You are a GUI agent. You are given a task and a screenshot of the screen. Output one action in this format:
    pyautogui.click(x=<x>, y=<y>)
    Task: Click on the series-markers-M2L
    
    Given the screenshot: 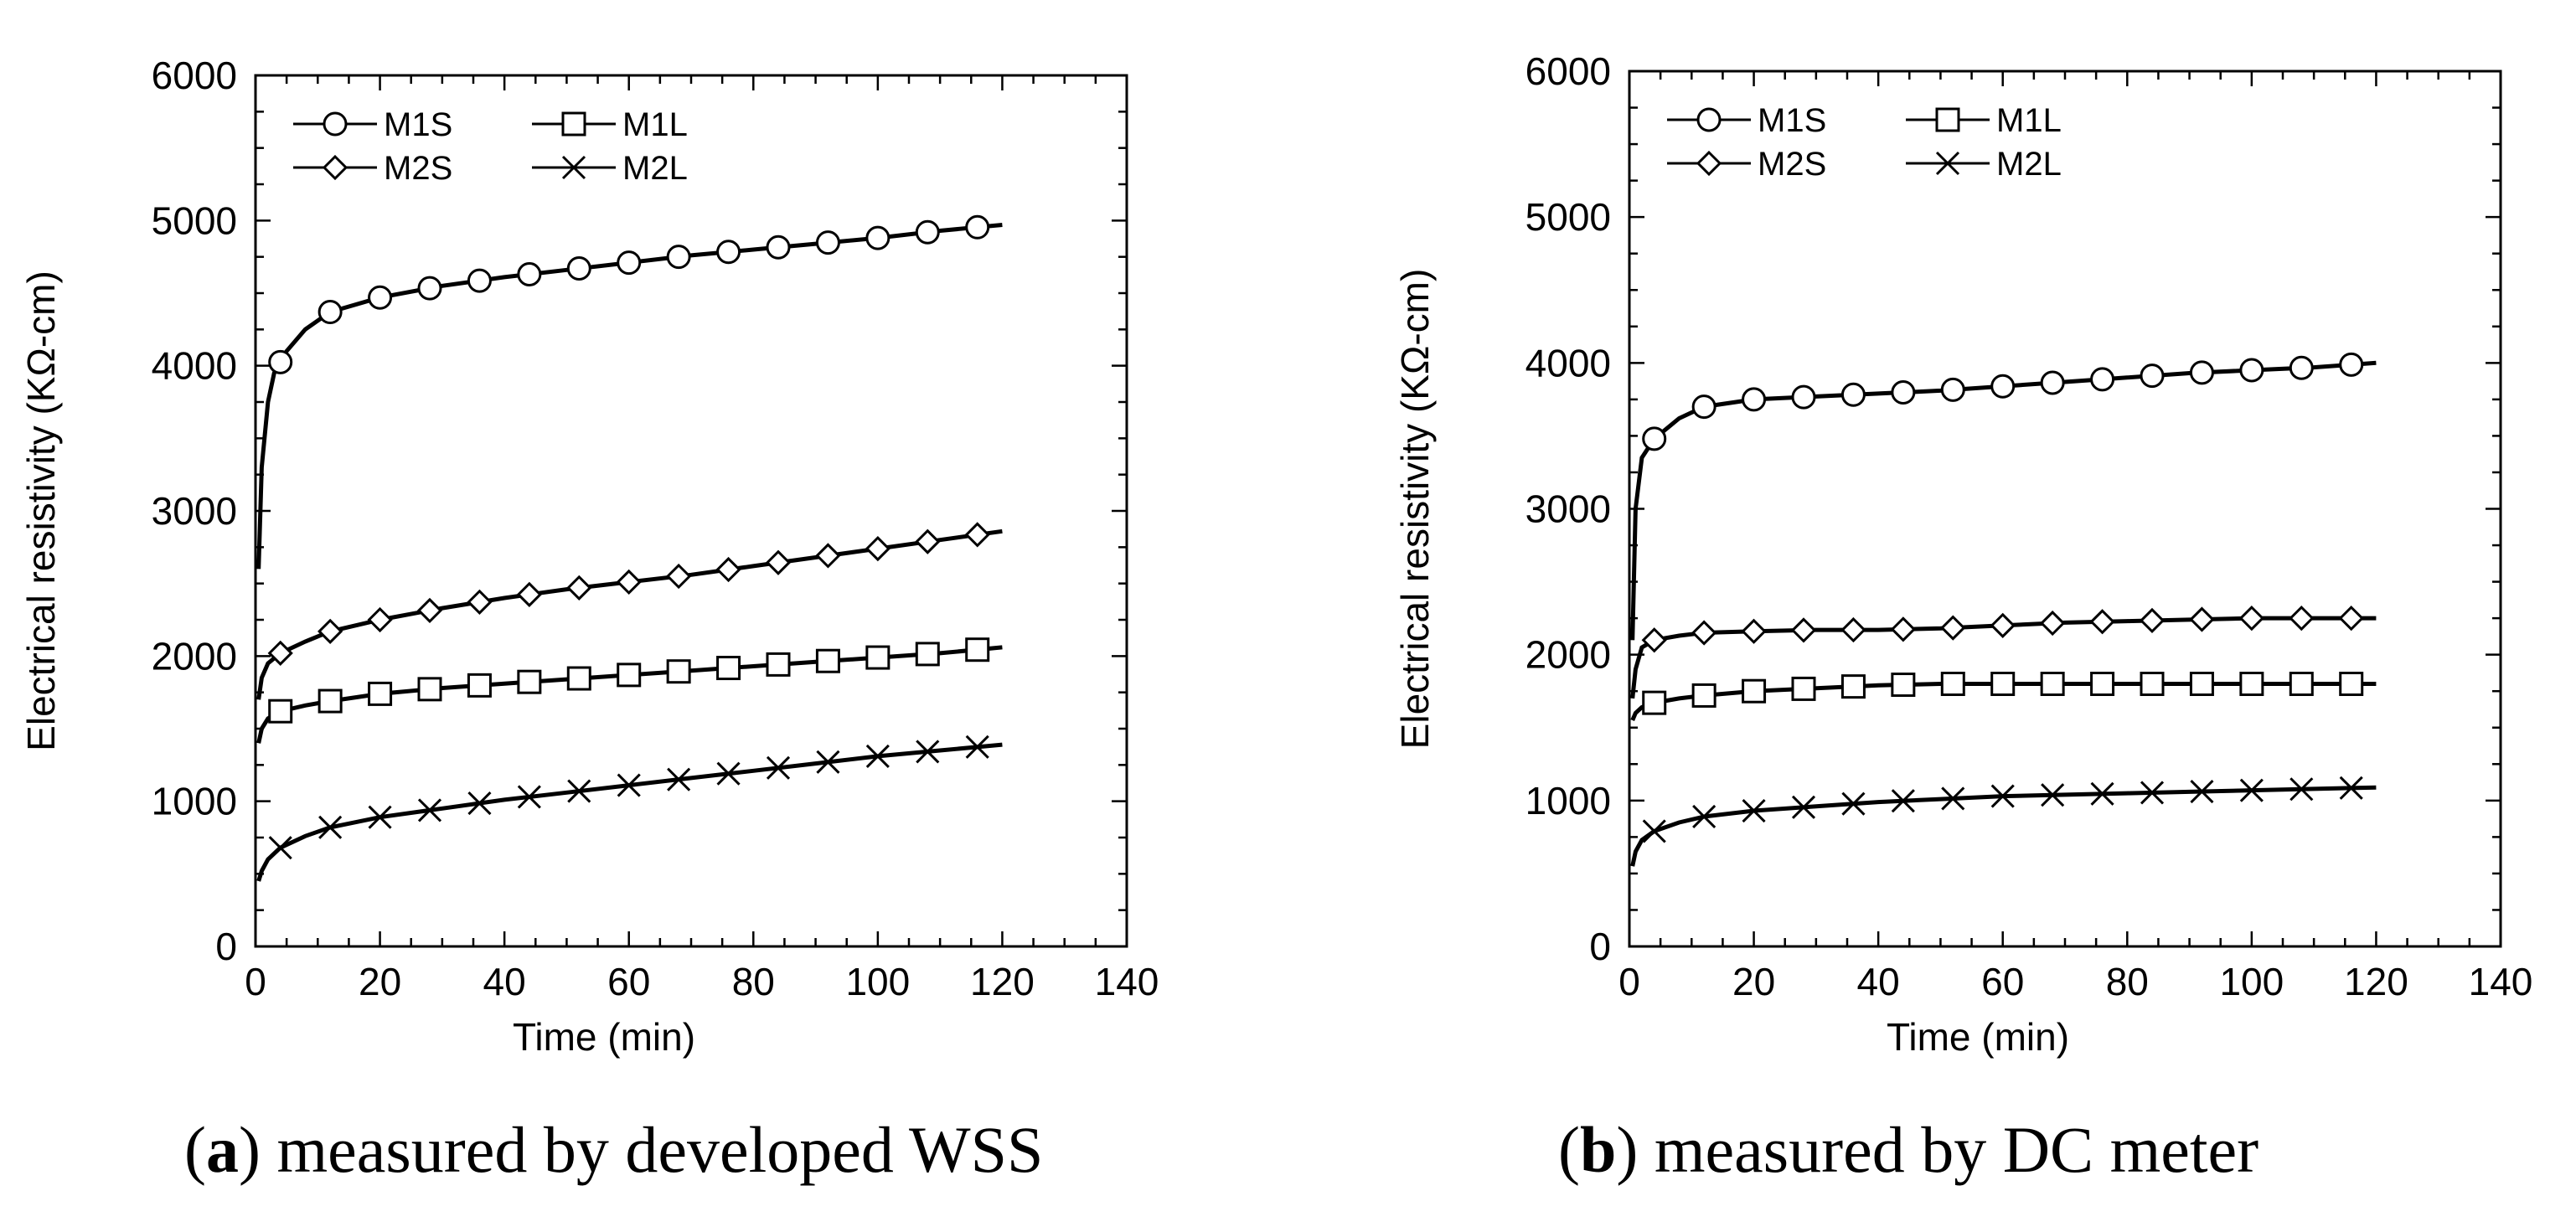 What is the action you would take?
    pyautogui.click(x=2002, y=809)
    